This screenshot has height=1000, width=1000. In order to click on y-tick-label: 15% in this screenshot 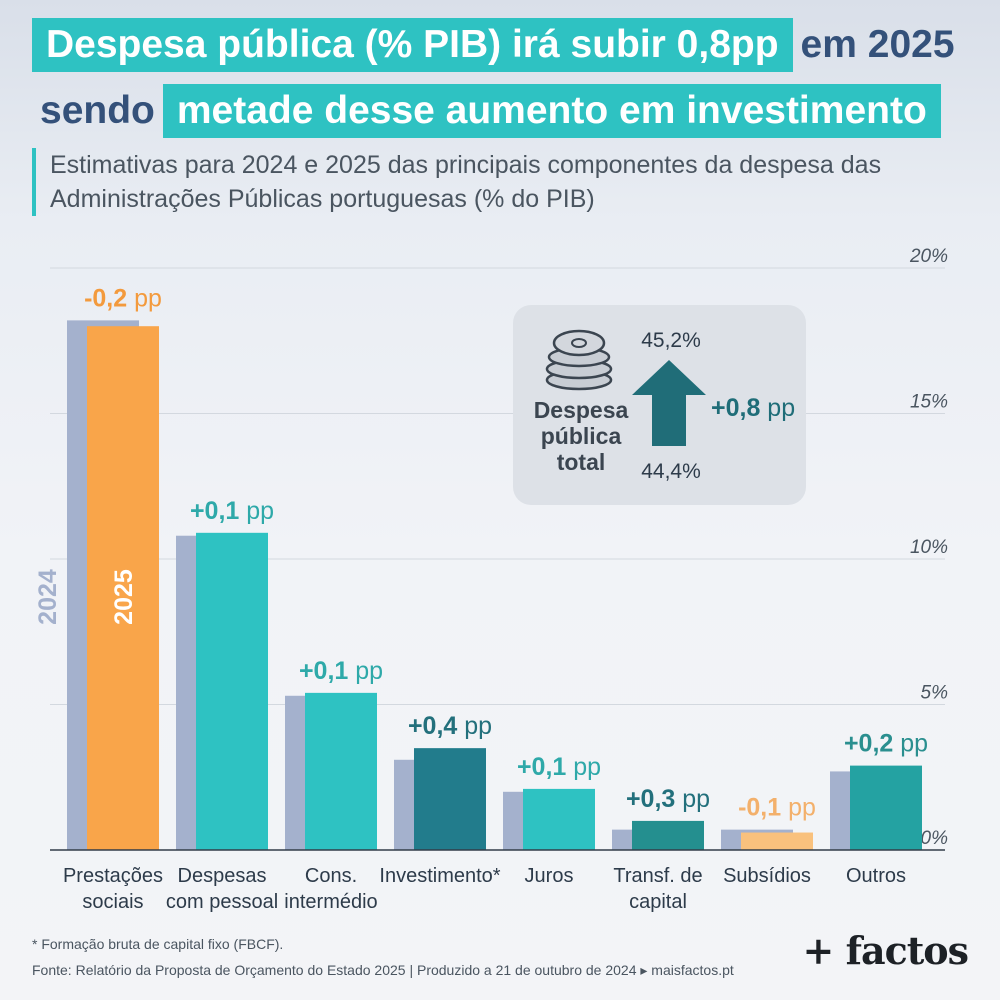, I will do `click(929, 402)`.